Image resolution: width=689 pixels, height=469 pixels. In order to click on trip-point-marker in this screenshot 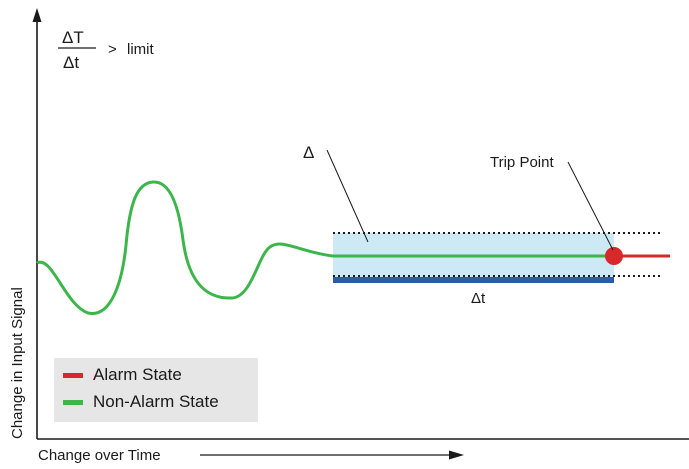, I will do `click(614, 256)`.